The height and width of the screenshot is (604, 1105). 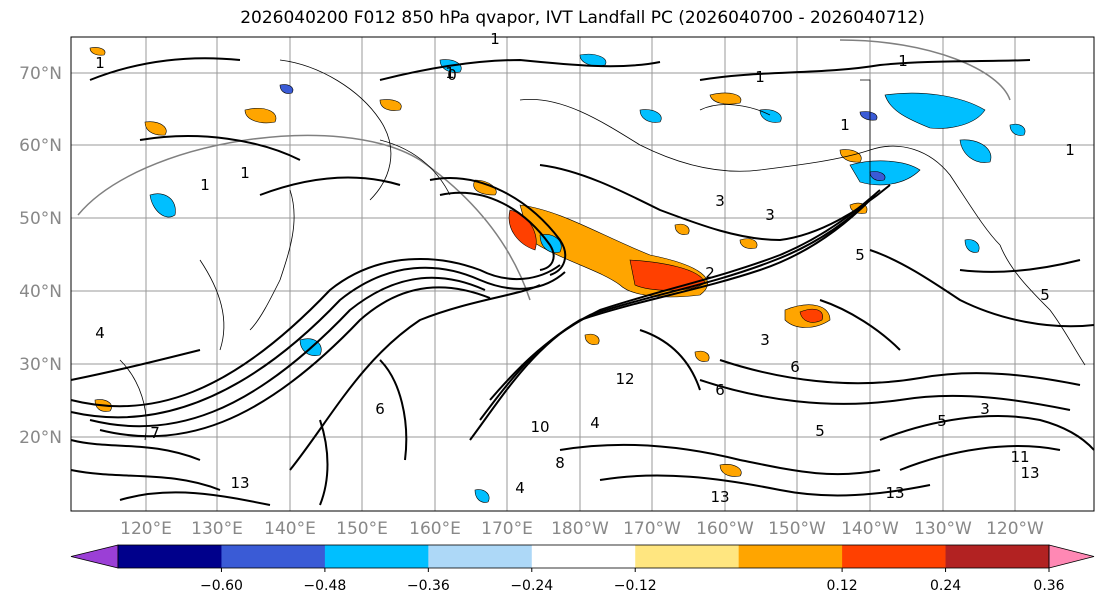 I want to click on colorbar-tick-label: −0.48, so click(x=324, y=586).